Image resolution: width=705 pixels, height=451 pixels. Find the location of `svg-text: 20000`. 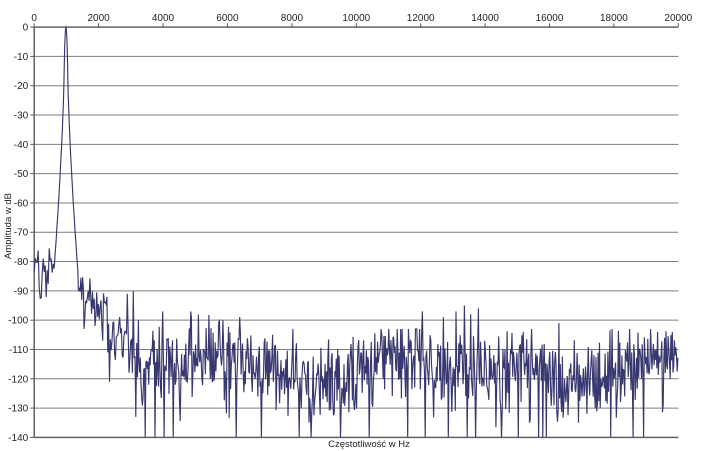

svg-text: 20000 is located at coordinates (678, 18).